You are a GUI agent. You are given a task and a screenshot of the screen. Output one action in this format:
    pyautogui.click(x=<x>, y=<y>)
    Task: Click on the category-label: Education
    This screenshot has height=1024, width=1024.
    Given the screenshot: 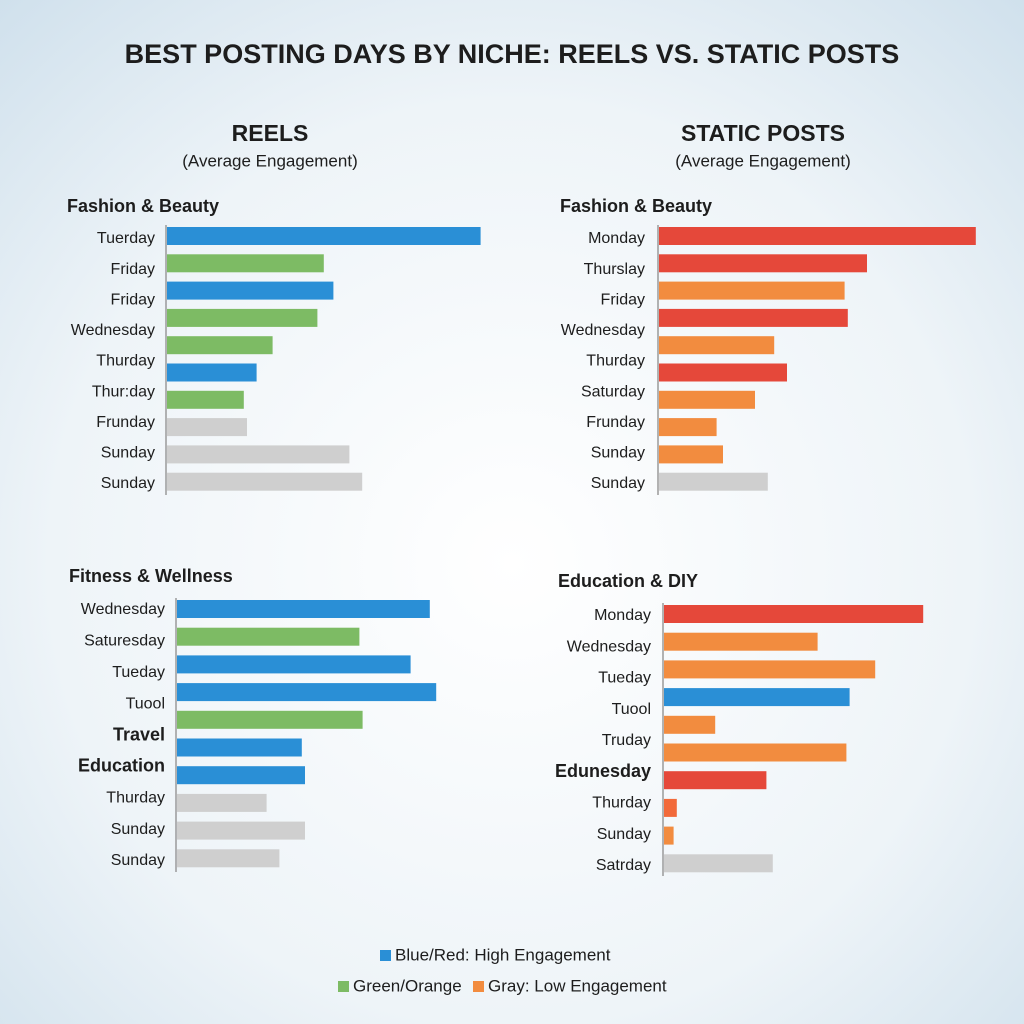 What is the action you would take?
    pyautogui.click(x=121, y=766)
    